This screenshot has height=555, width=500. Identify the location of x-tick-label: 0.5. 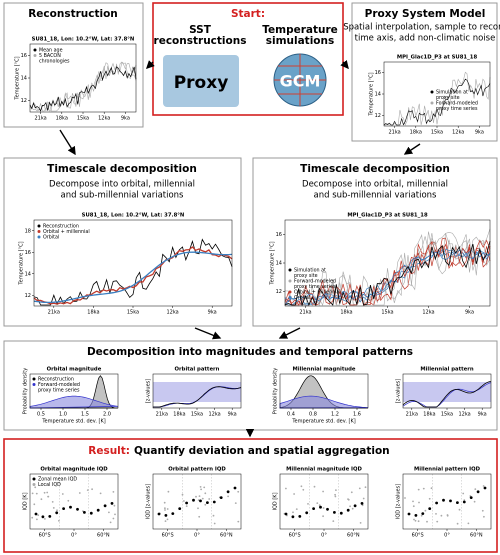
(41, 415).